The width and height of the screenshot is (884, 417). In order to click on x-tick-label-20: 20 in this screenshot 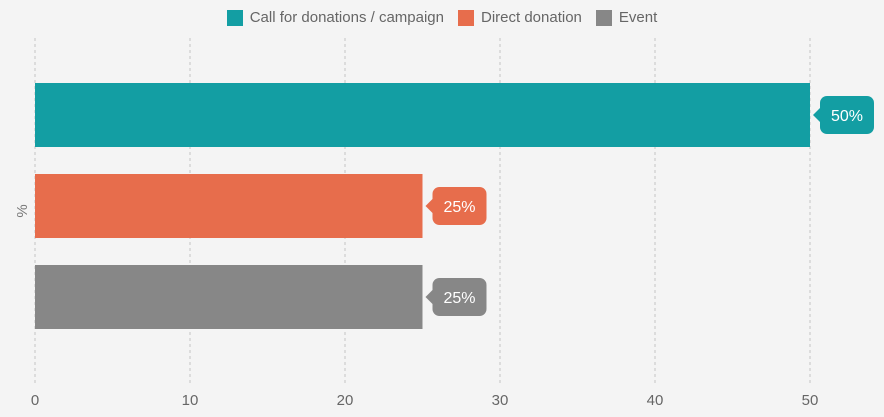, I will do `click(345, 400)`.